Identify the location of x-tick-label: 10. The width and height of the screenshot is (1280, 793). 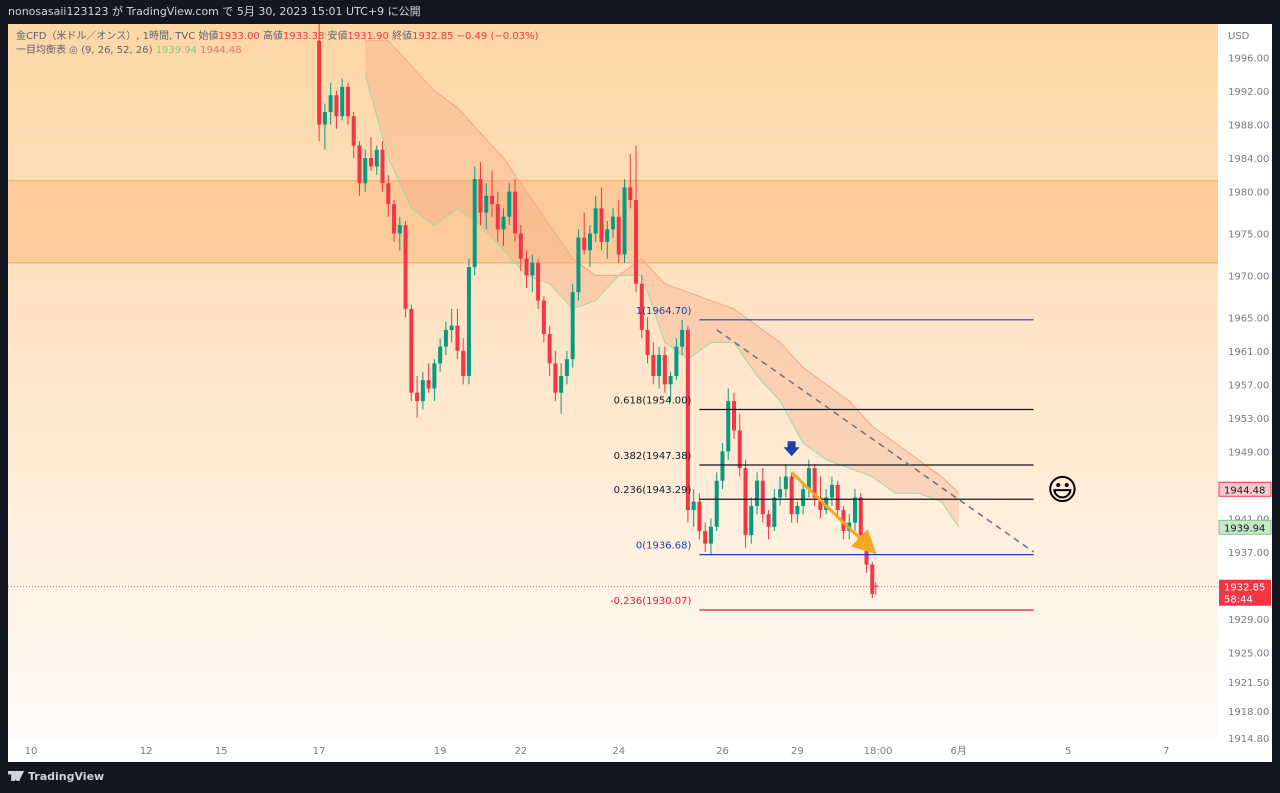
(31, 751).